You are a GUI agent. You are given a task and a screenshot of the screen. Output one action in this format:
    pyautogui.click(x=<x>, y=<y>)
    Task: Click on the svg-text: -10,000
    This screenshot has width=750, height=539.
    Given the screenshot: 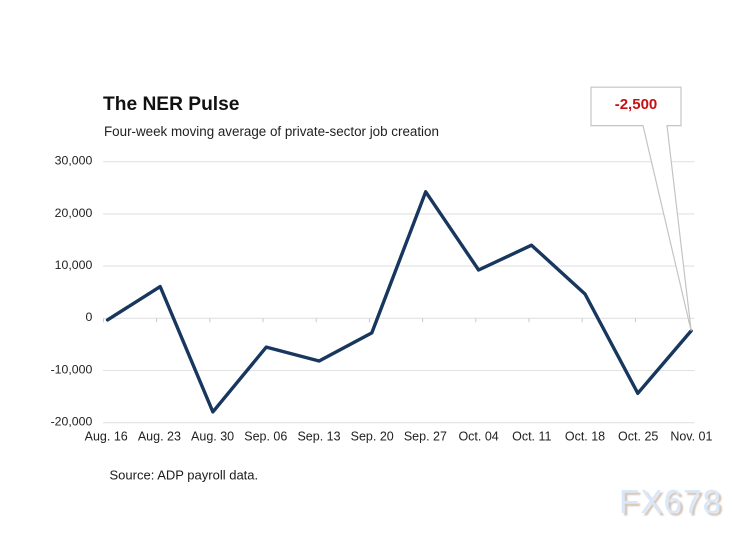 What is the action you would take?
    pyautogui.click(x=72, y=369)
    